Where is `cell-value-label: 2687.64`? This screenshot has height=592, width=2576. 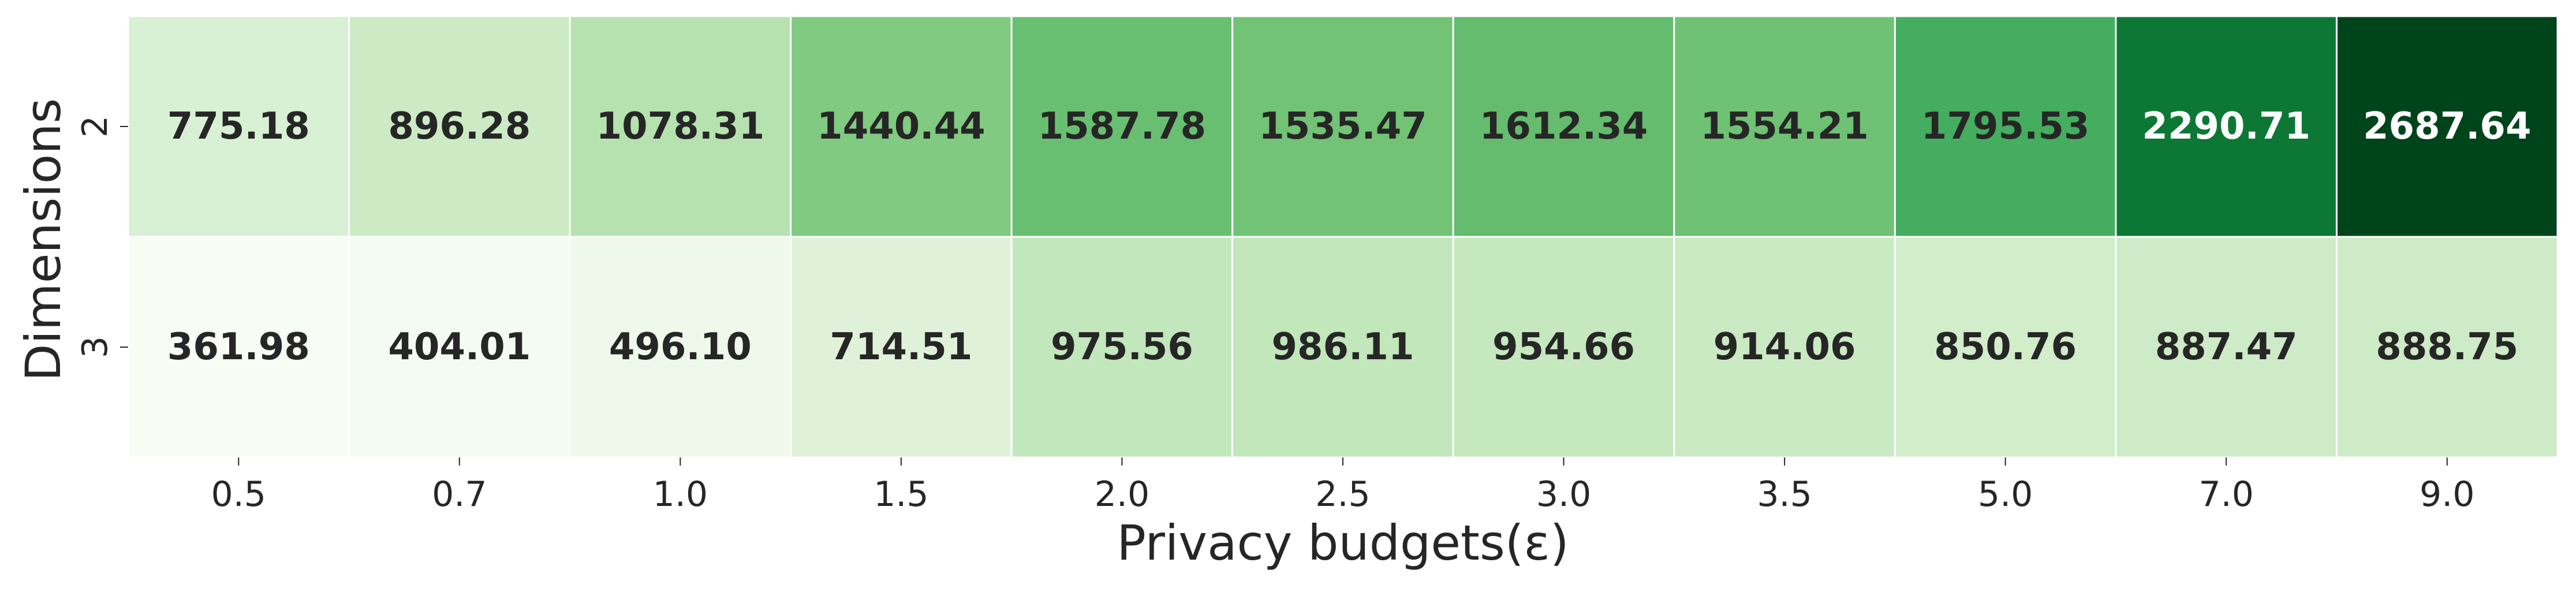
cell-value-label: 2687.64 is located at coordinates (2447, 126).